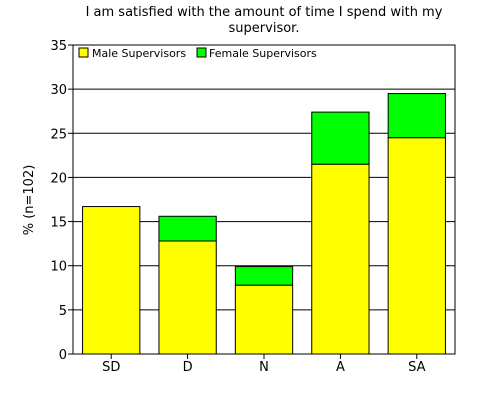  I want to click on legend-label-male: Male Supervisors, so click(139, 53).